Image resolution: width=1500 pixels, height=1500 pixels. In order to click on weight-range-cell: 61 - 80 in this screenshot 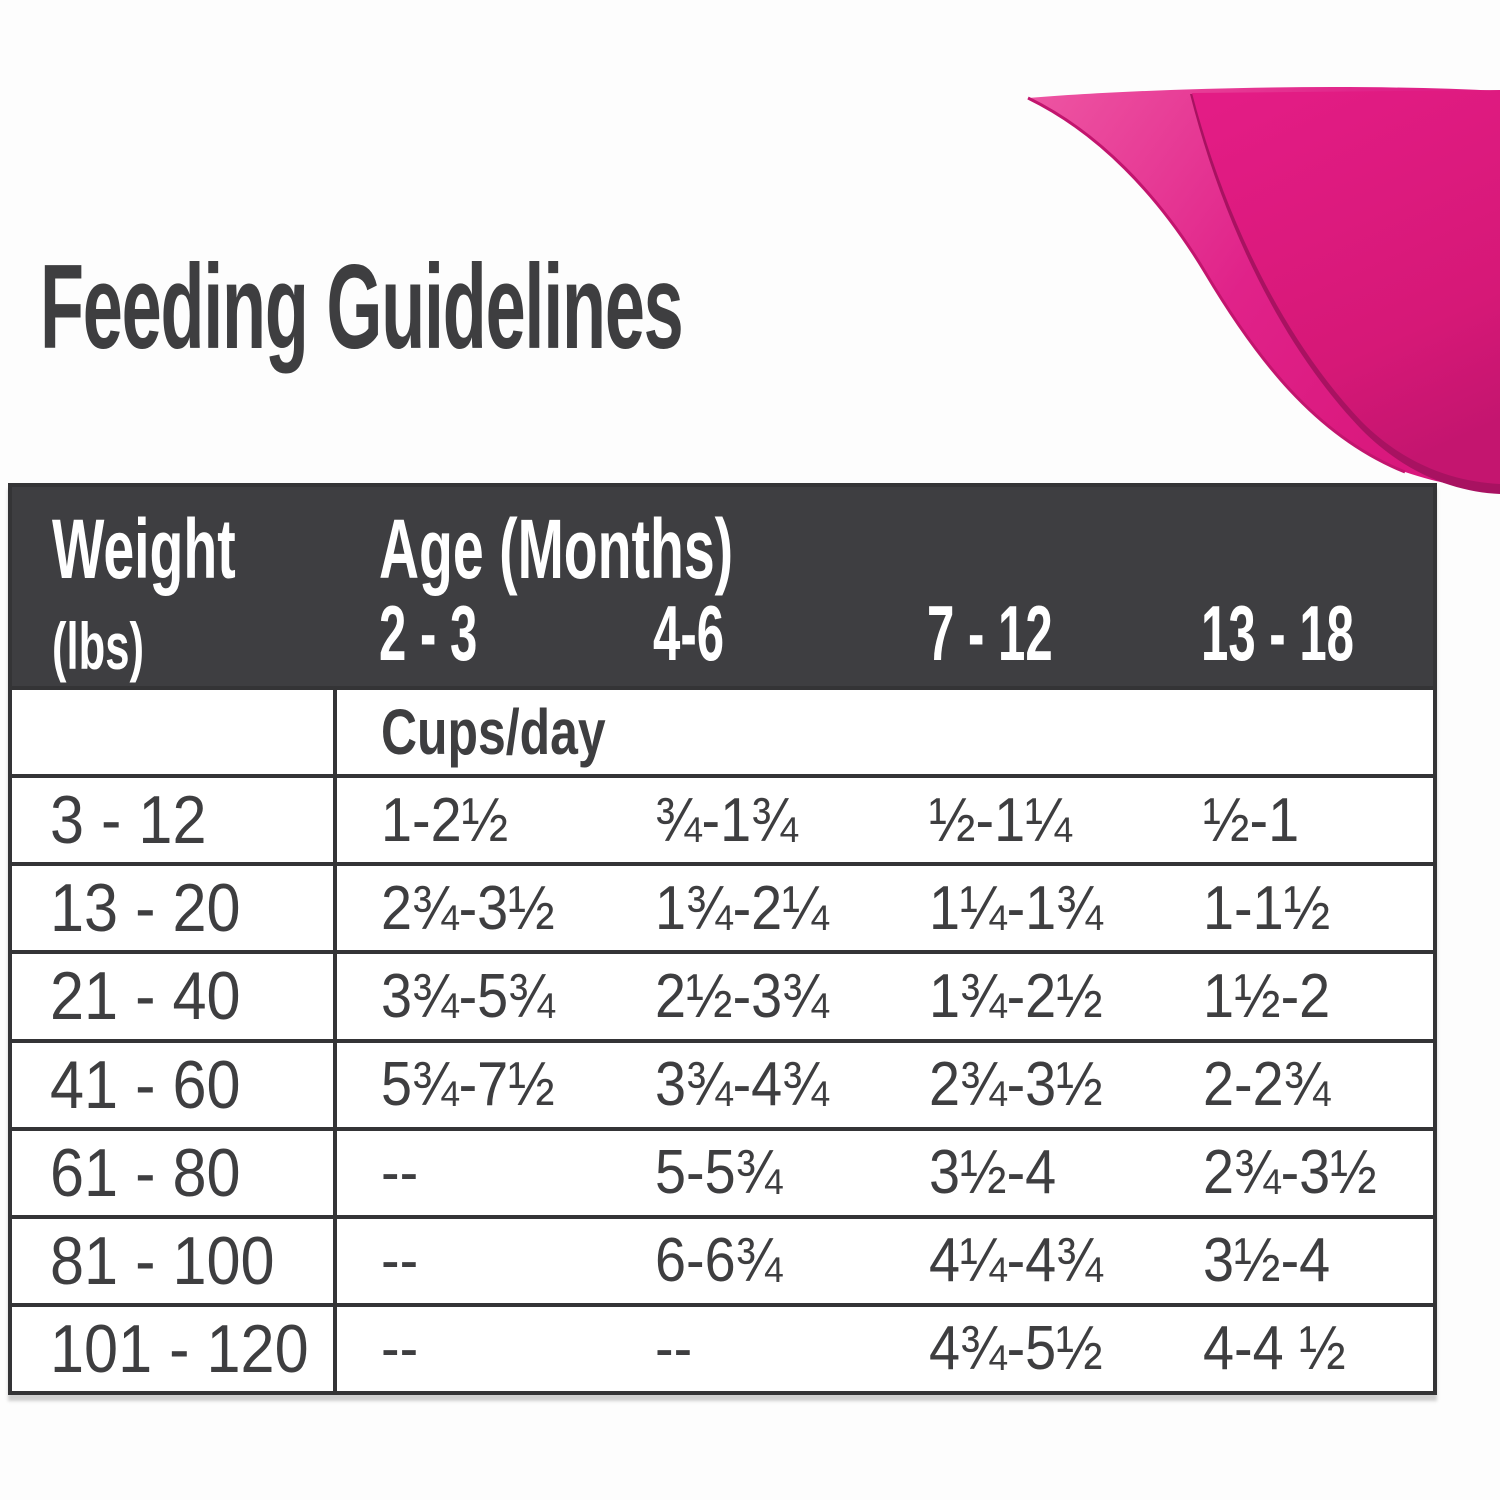, I will do `click(145, 1172)`.